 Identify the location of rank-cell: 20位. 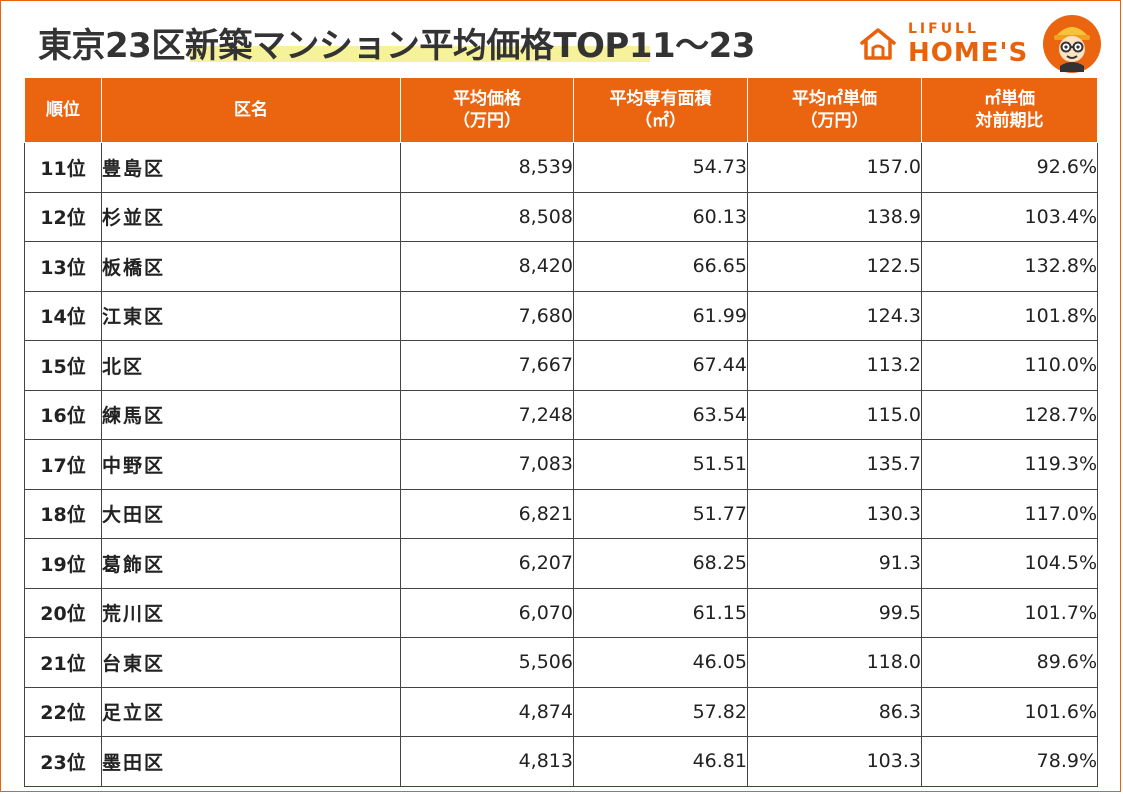
(63, 612).